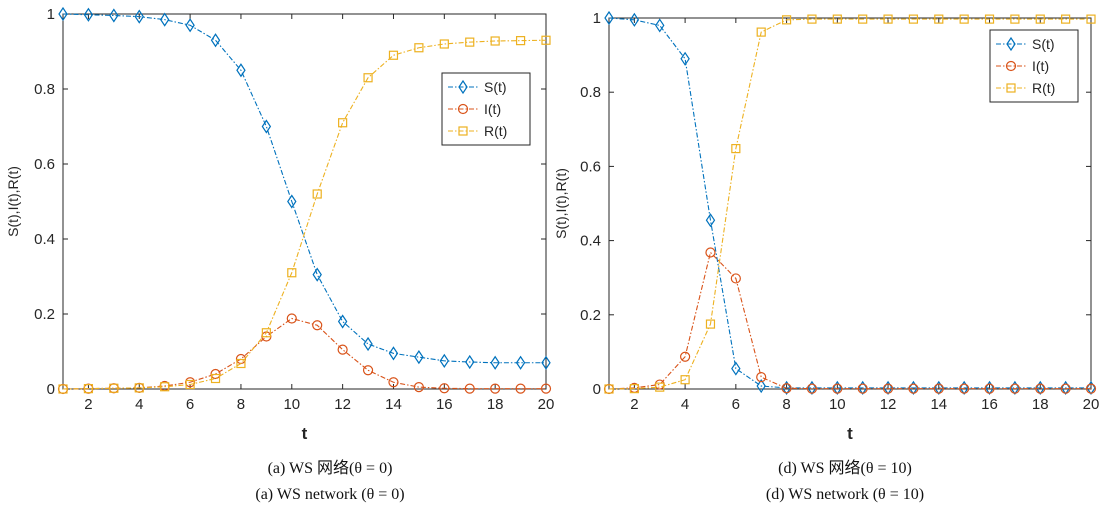 This screenshot has height=513, width=1100. Describe the element at coordinates (477, 131) in the screenshot. I see `legend-item: R(t)` at that location.